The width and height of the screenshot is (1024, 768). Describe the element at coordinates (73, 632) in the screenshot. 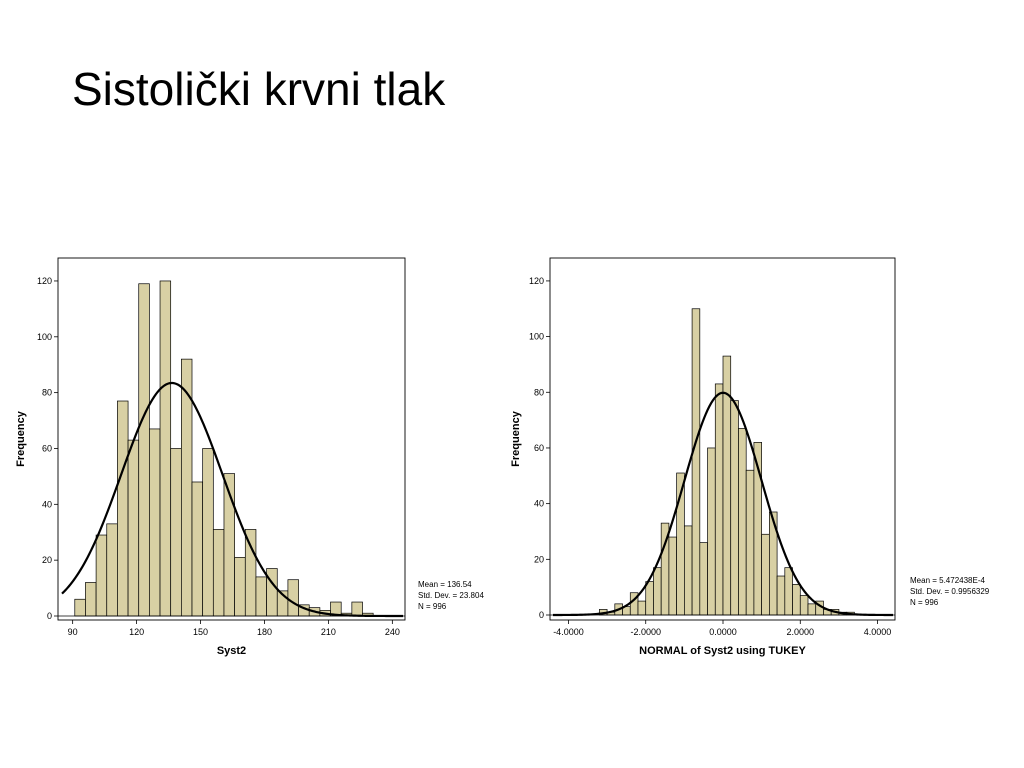

I see `x-tick-label: 90` at that location.